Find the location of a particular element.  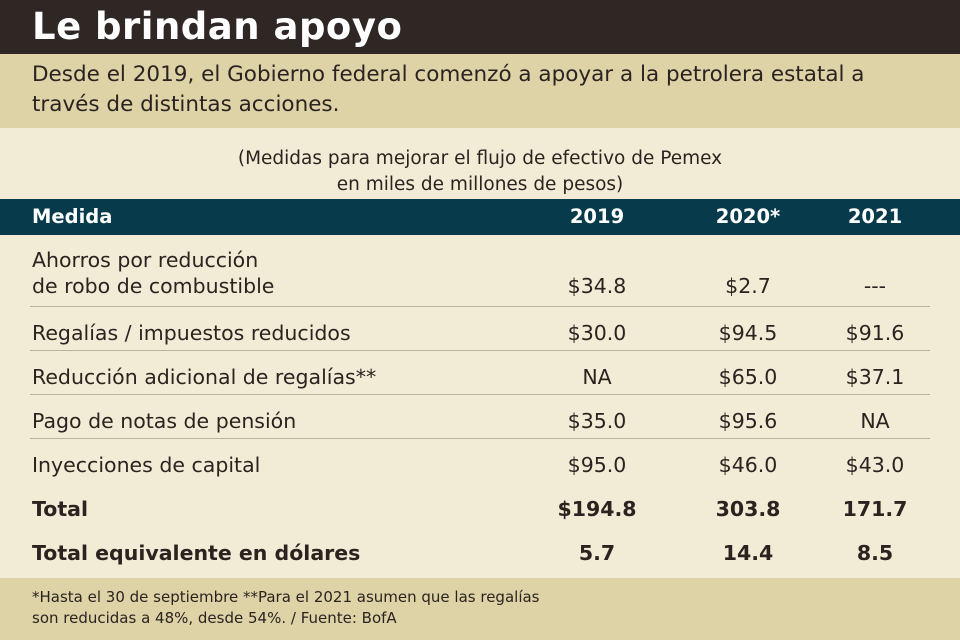

row-label: Total is located at coordinates (60, 509).